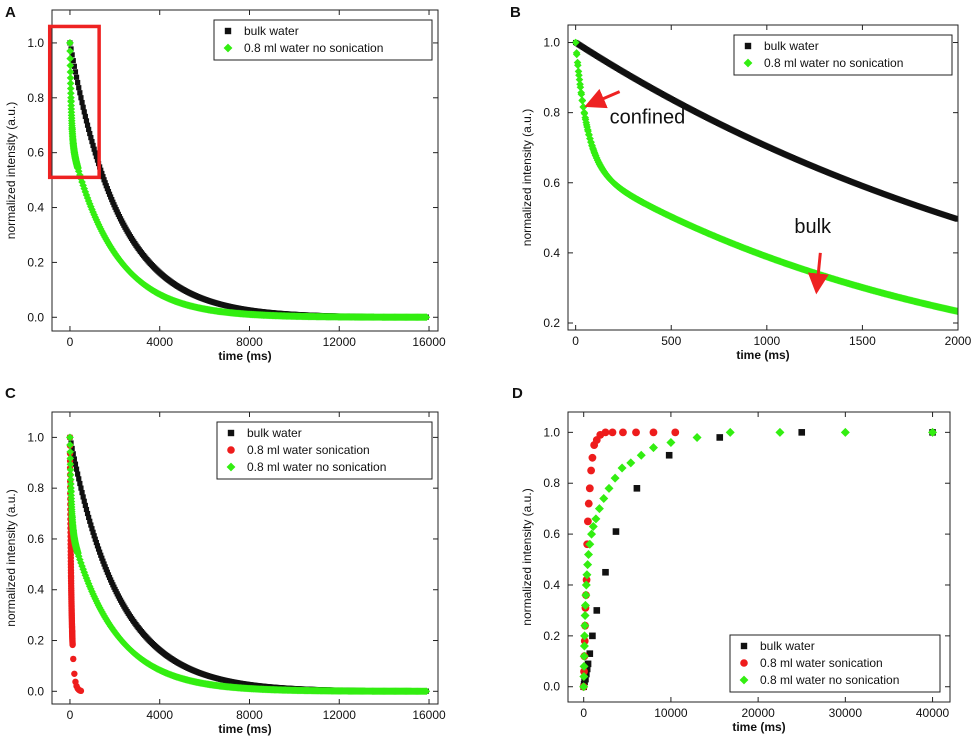 The height and width of the screenshot is (750, 976). What do you see at coordinates (551, 636) in the screenshot?
I see `y-tick-label: 0.2` at bounding box center [551, 636].